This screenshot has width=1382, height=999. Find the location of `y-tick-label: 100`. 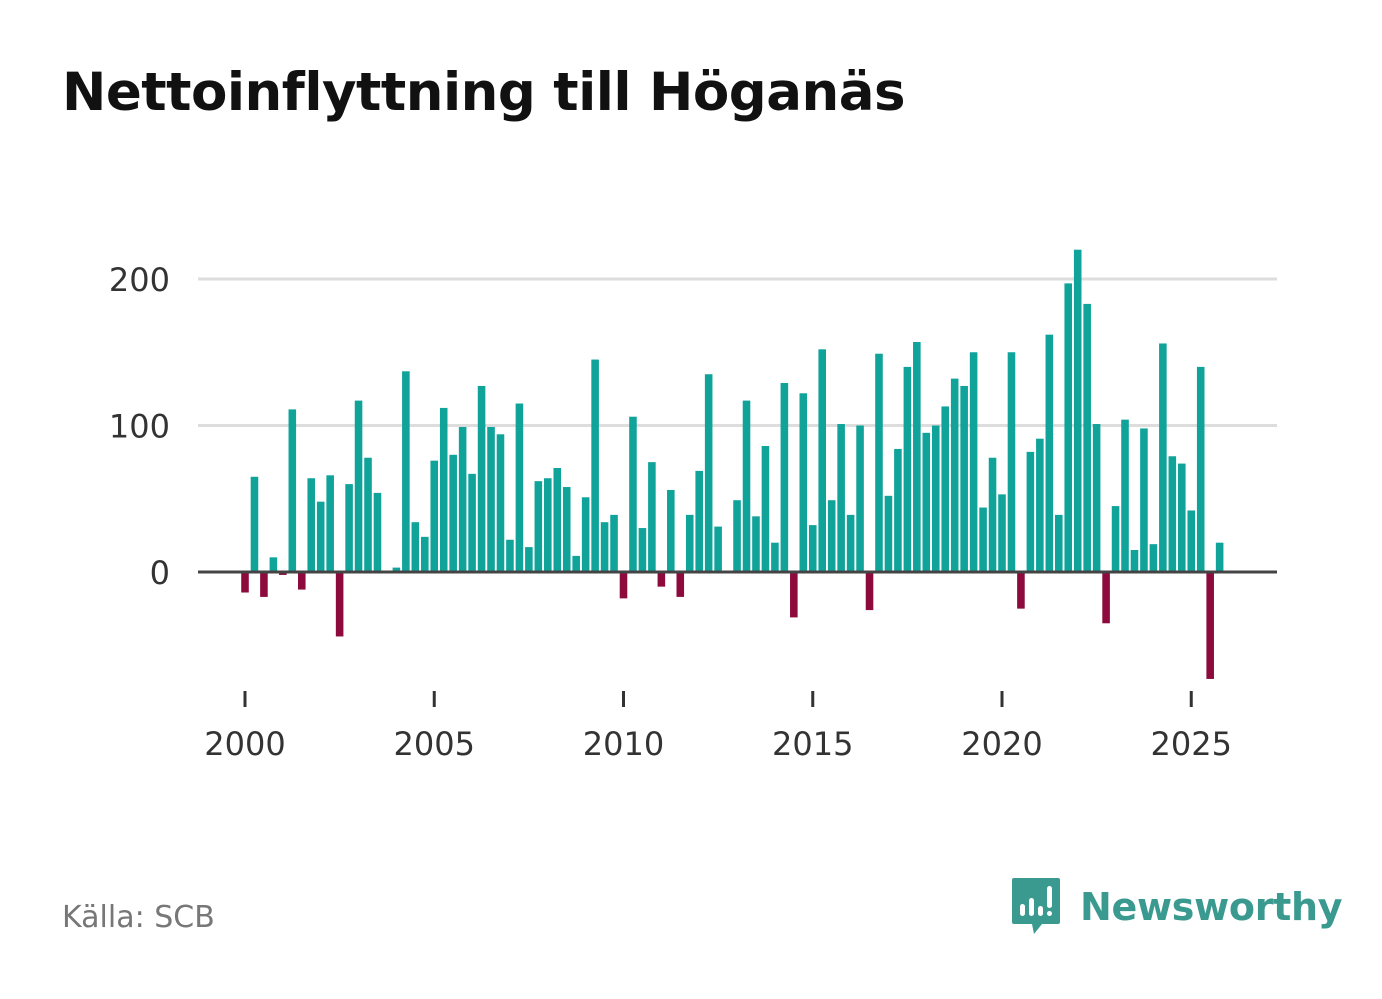

y-tick-label: 100 is located at coordinates (139, 427).